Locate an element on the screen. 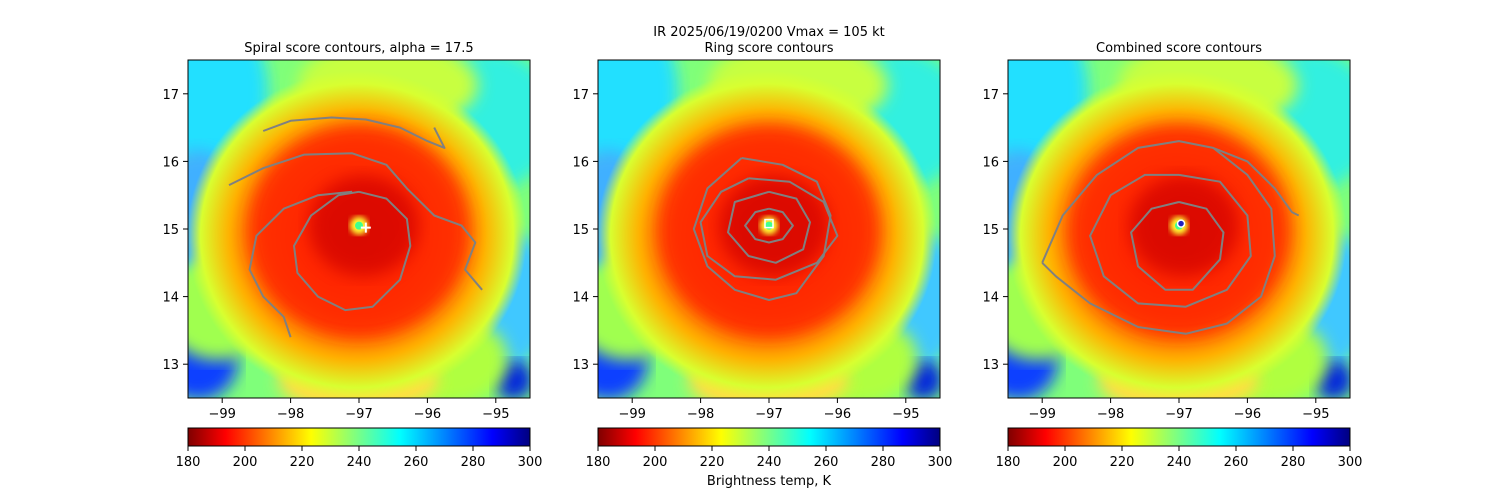 The width and height of the screenshot is (1500, 500). colorbar-1: 180 200 220 240 260 280 300 is located at coordinates (359, 448).